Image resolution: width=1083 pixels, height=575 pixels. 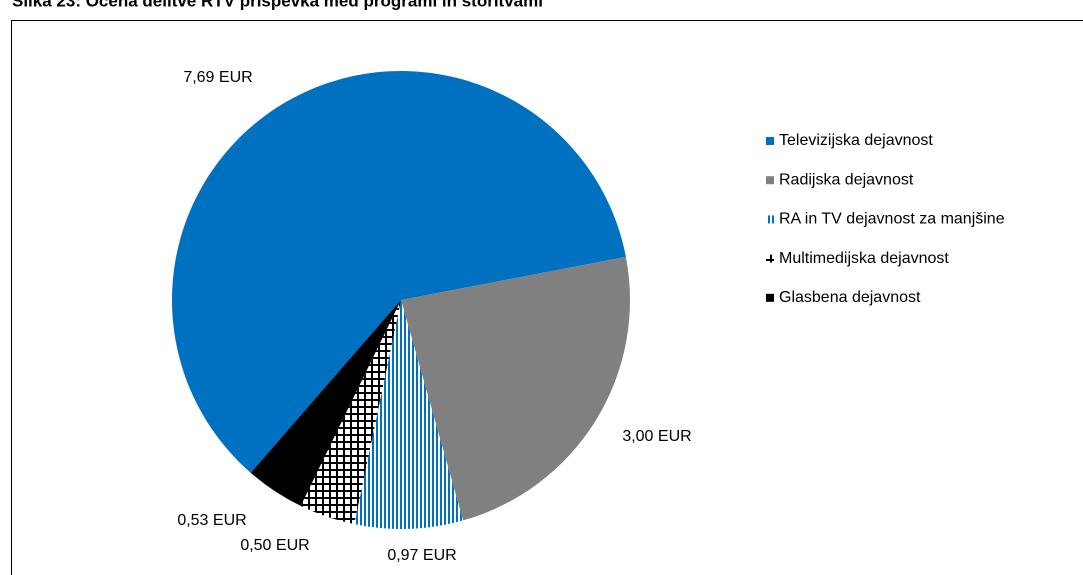 I want to click on legend-label: Glasbena dejavnost, so click(x=850, y=297).